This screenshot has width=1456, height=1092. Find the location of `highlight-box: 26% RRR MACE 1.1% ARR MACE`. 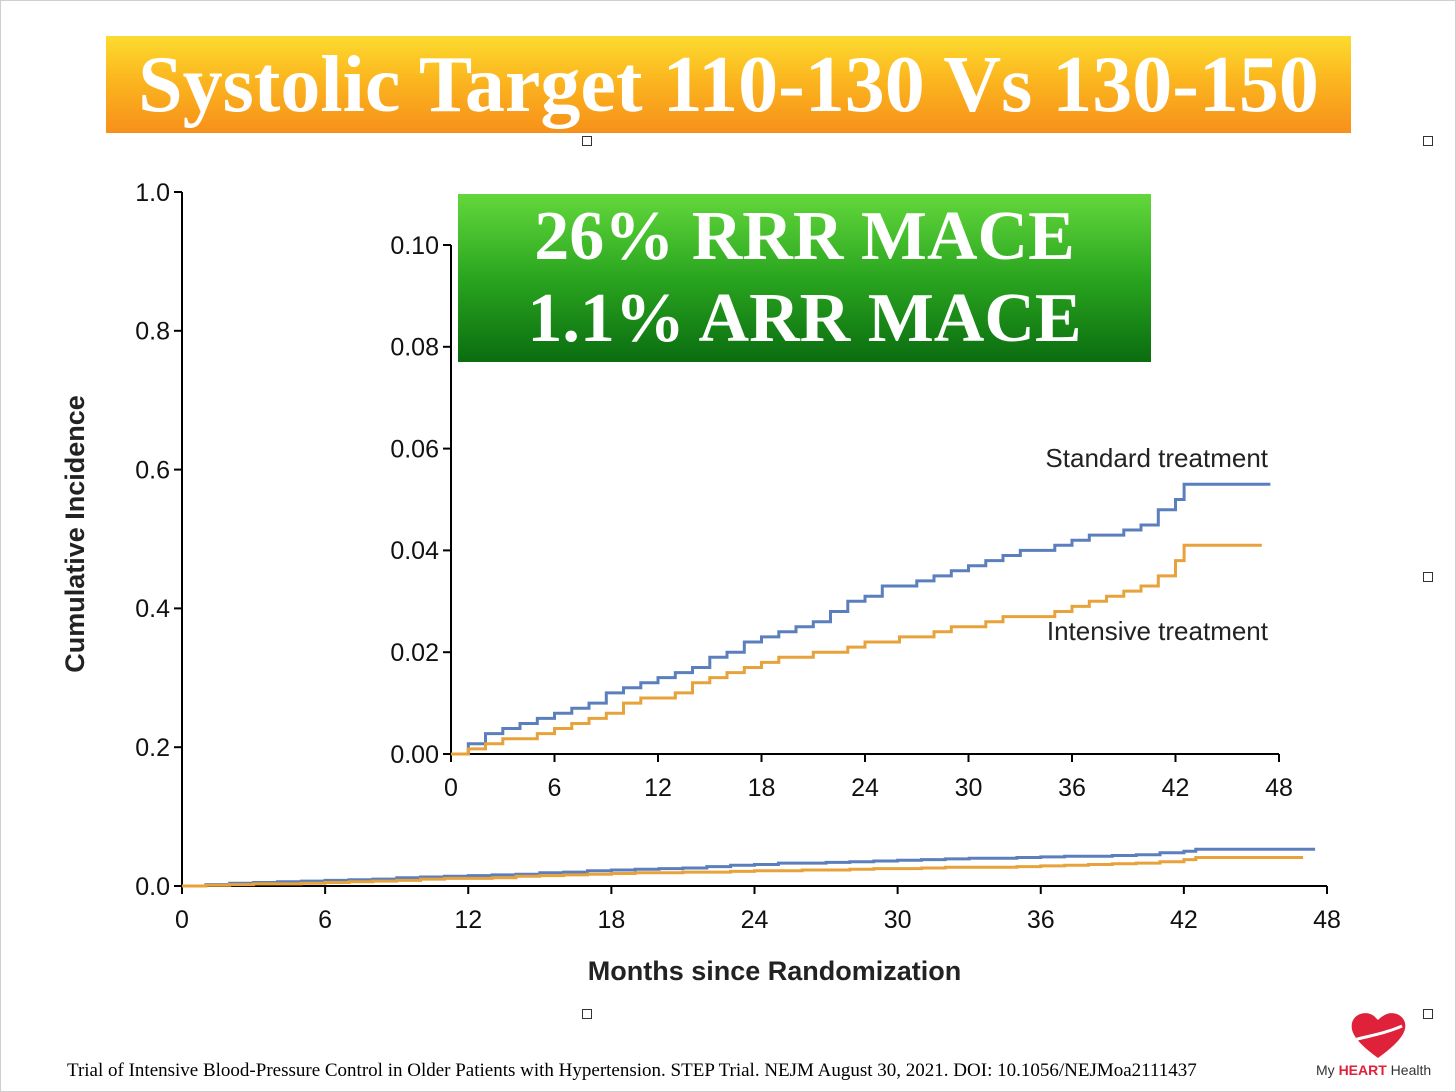

highlight-box: 26% RRR MACE 1.1% ARR MACE is located at coordinates (804, 278).